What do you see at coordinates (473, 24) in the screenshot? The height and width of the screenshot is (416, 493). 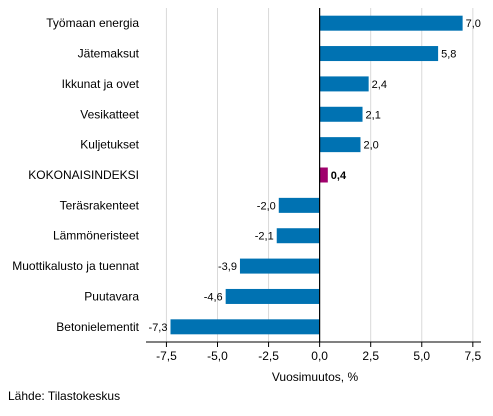 I see `value-label: 7,0` at bounding box center [473, 24].